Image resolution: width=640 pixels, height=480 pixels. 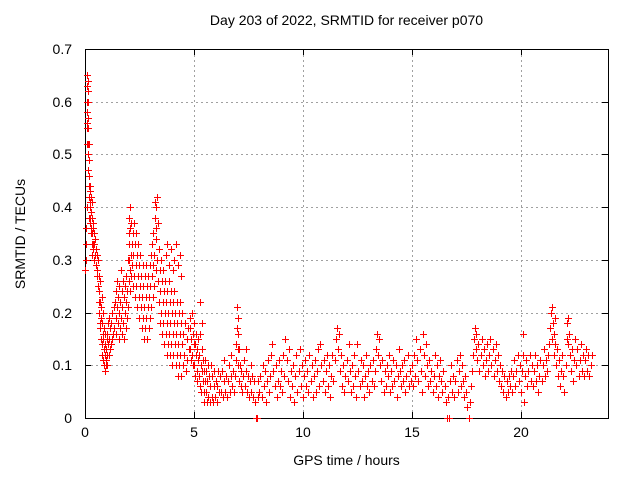 What do you see at coordinates (62, 102) in the screenshot?
I see `y-tick-label: 0.6` at bounding box center [62, 102].